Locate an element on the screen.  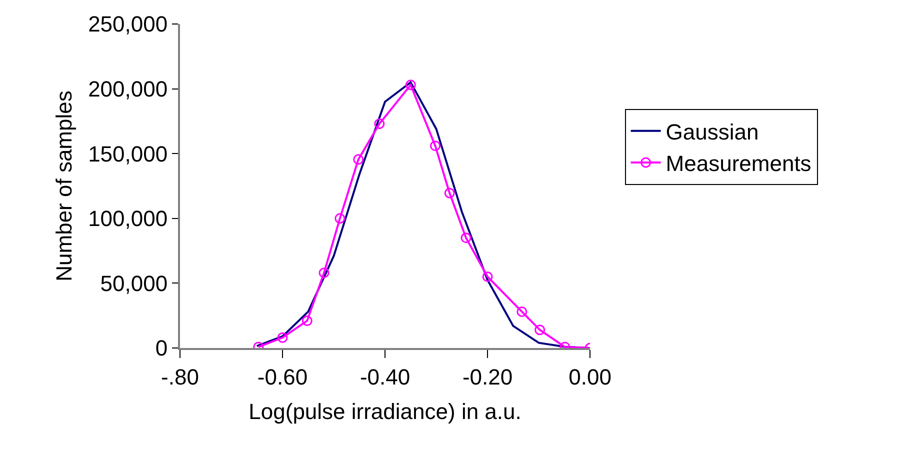
x-tick-label: 0.00 is located at coordinates (590, 377).